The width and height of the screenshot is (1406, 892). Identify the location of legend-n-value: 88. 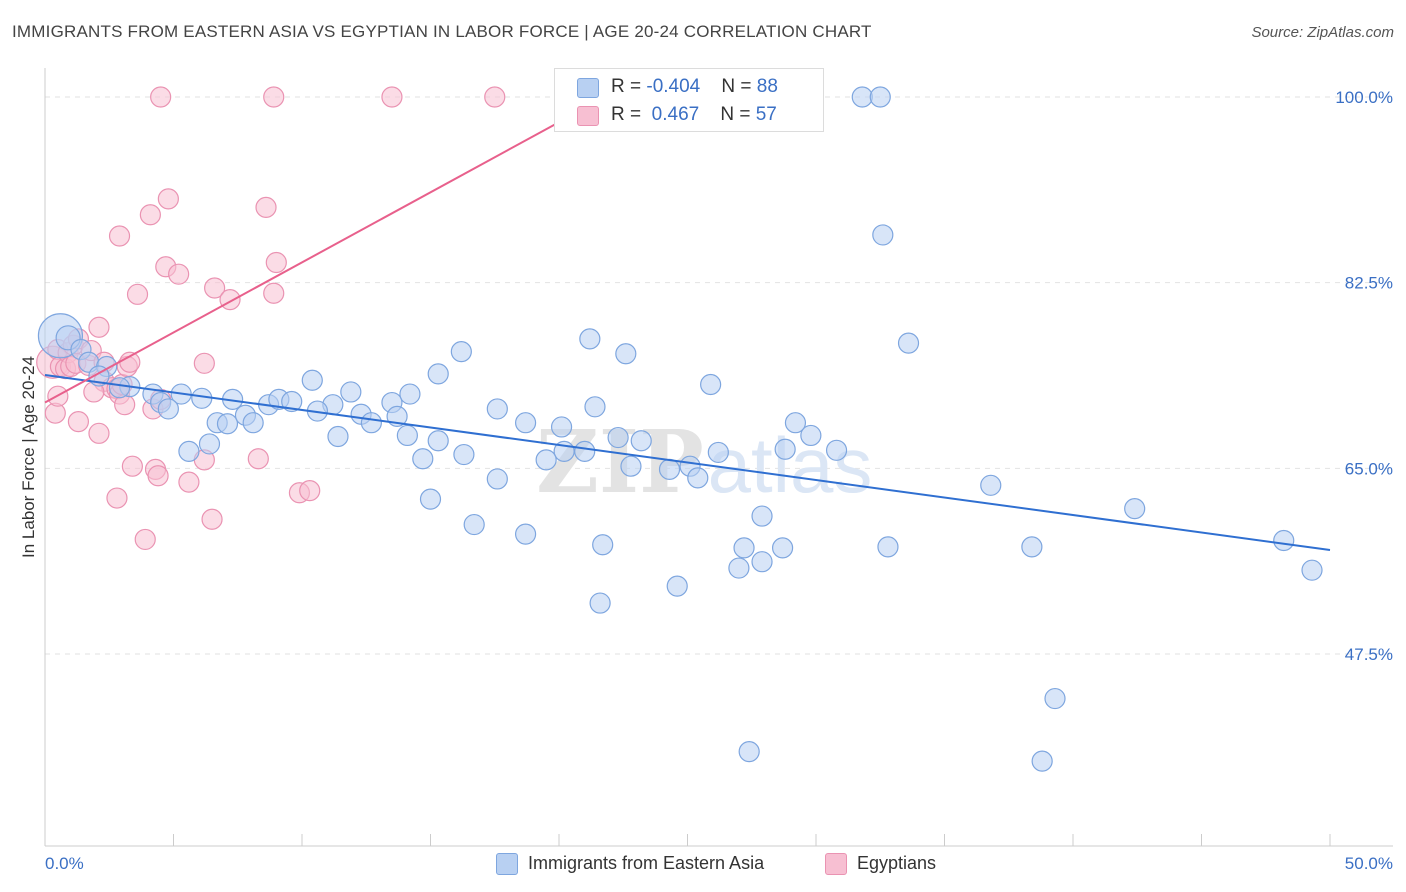
(767, 86).